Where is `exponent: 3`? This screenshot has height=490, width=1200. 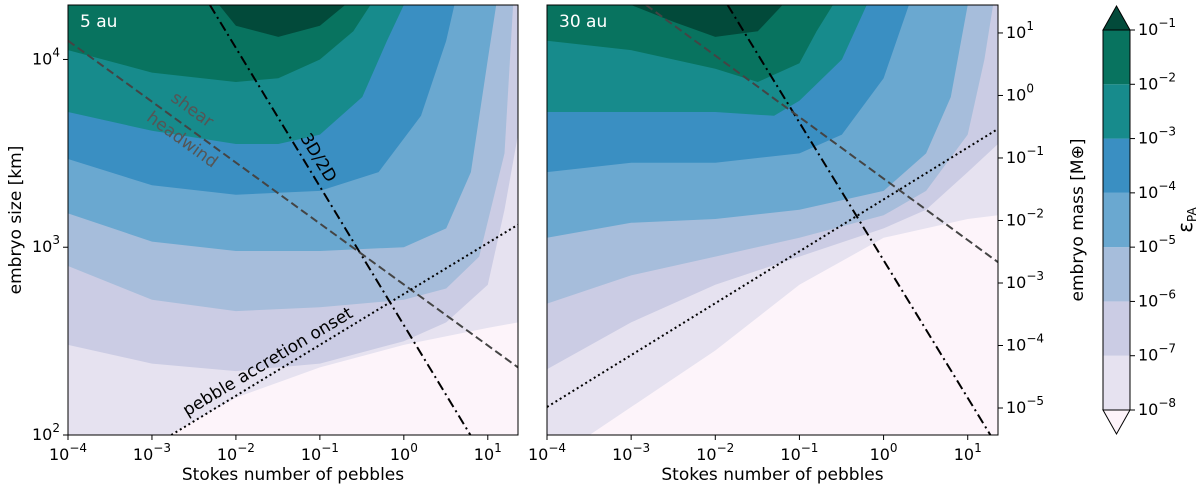
exponent: 3 is located at coordinates (56, 240).